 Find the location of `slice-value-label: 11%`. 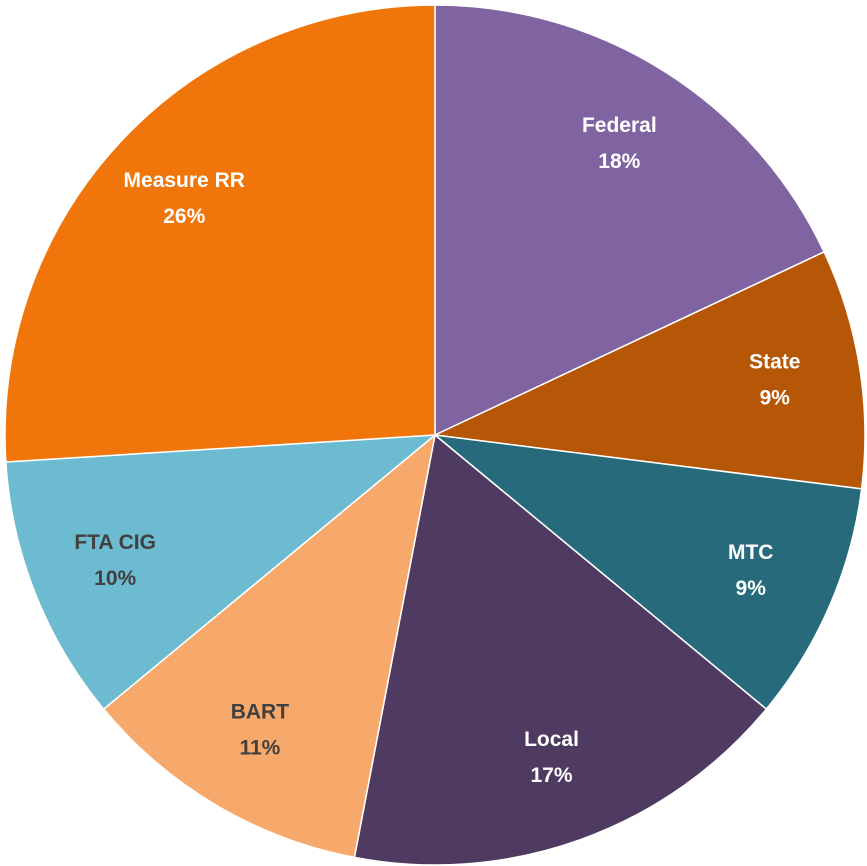

slice-value-label: 11% is located at coordinates (259, 748).